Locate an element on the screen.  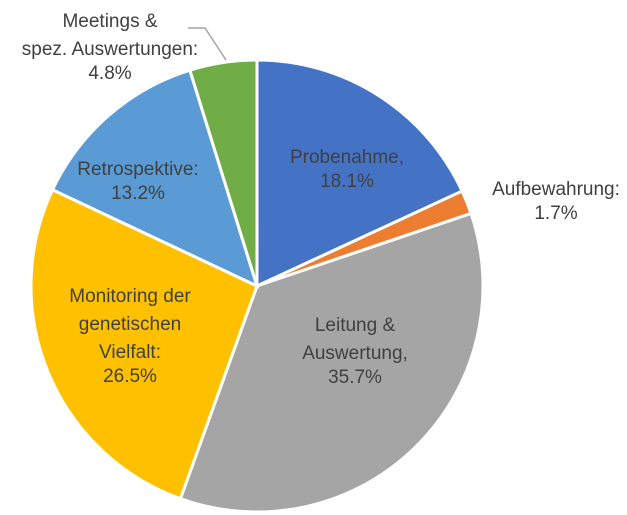
label-line: Probenahme, is located at coordinates (347, 157).